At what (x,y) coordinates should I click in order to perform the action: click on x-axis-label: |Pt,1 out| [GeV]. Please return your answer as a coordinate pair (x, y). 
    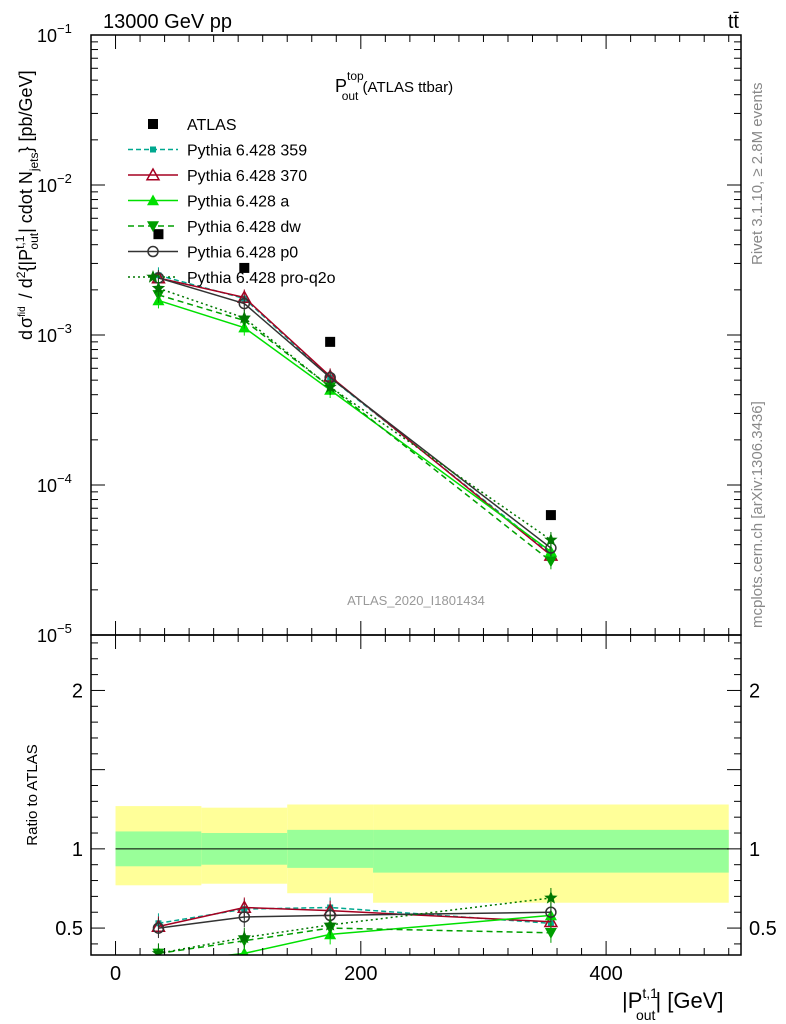
    Looking at the image, I should click on (673, 1004).